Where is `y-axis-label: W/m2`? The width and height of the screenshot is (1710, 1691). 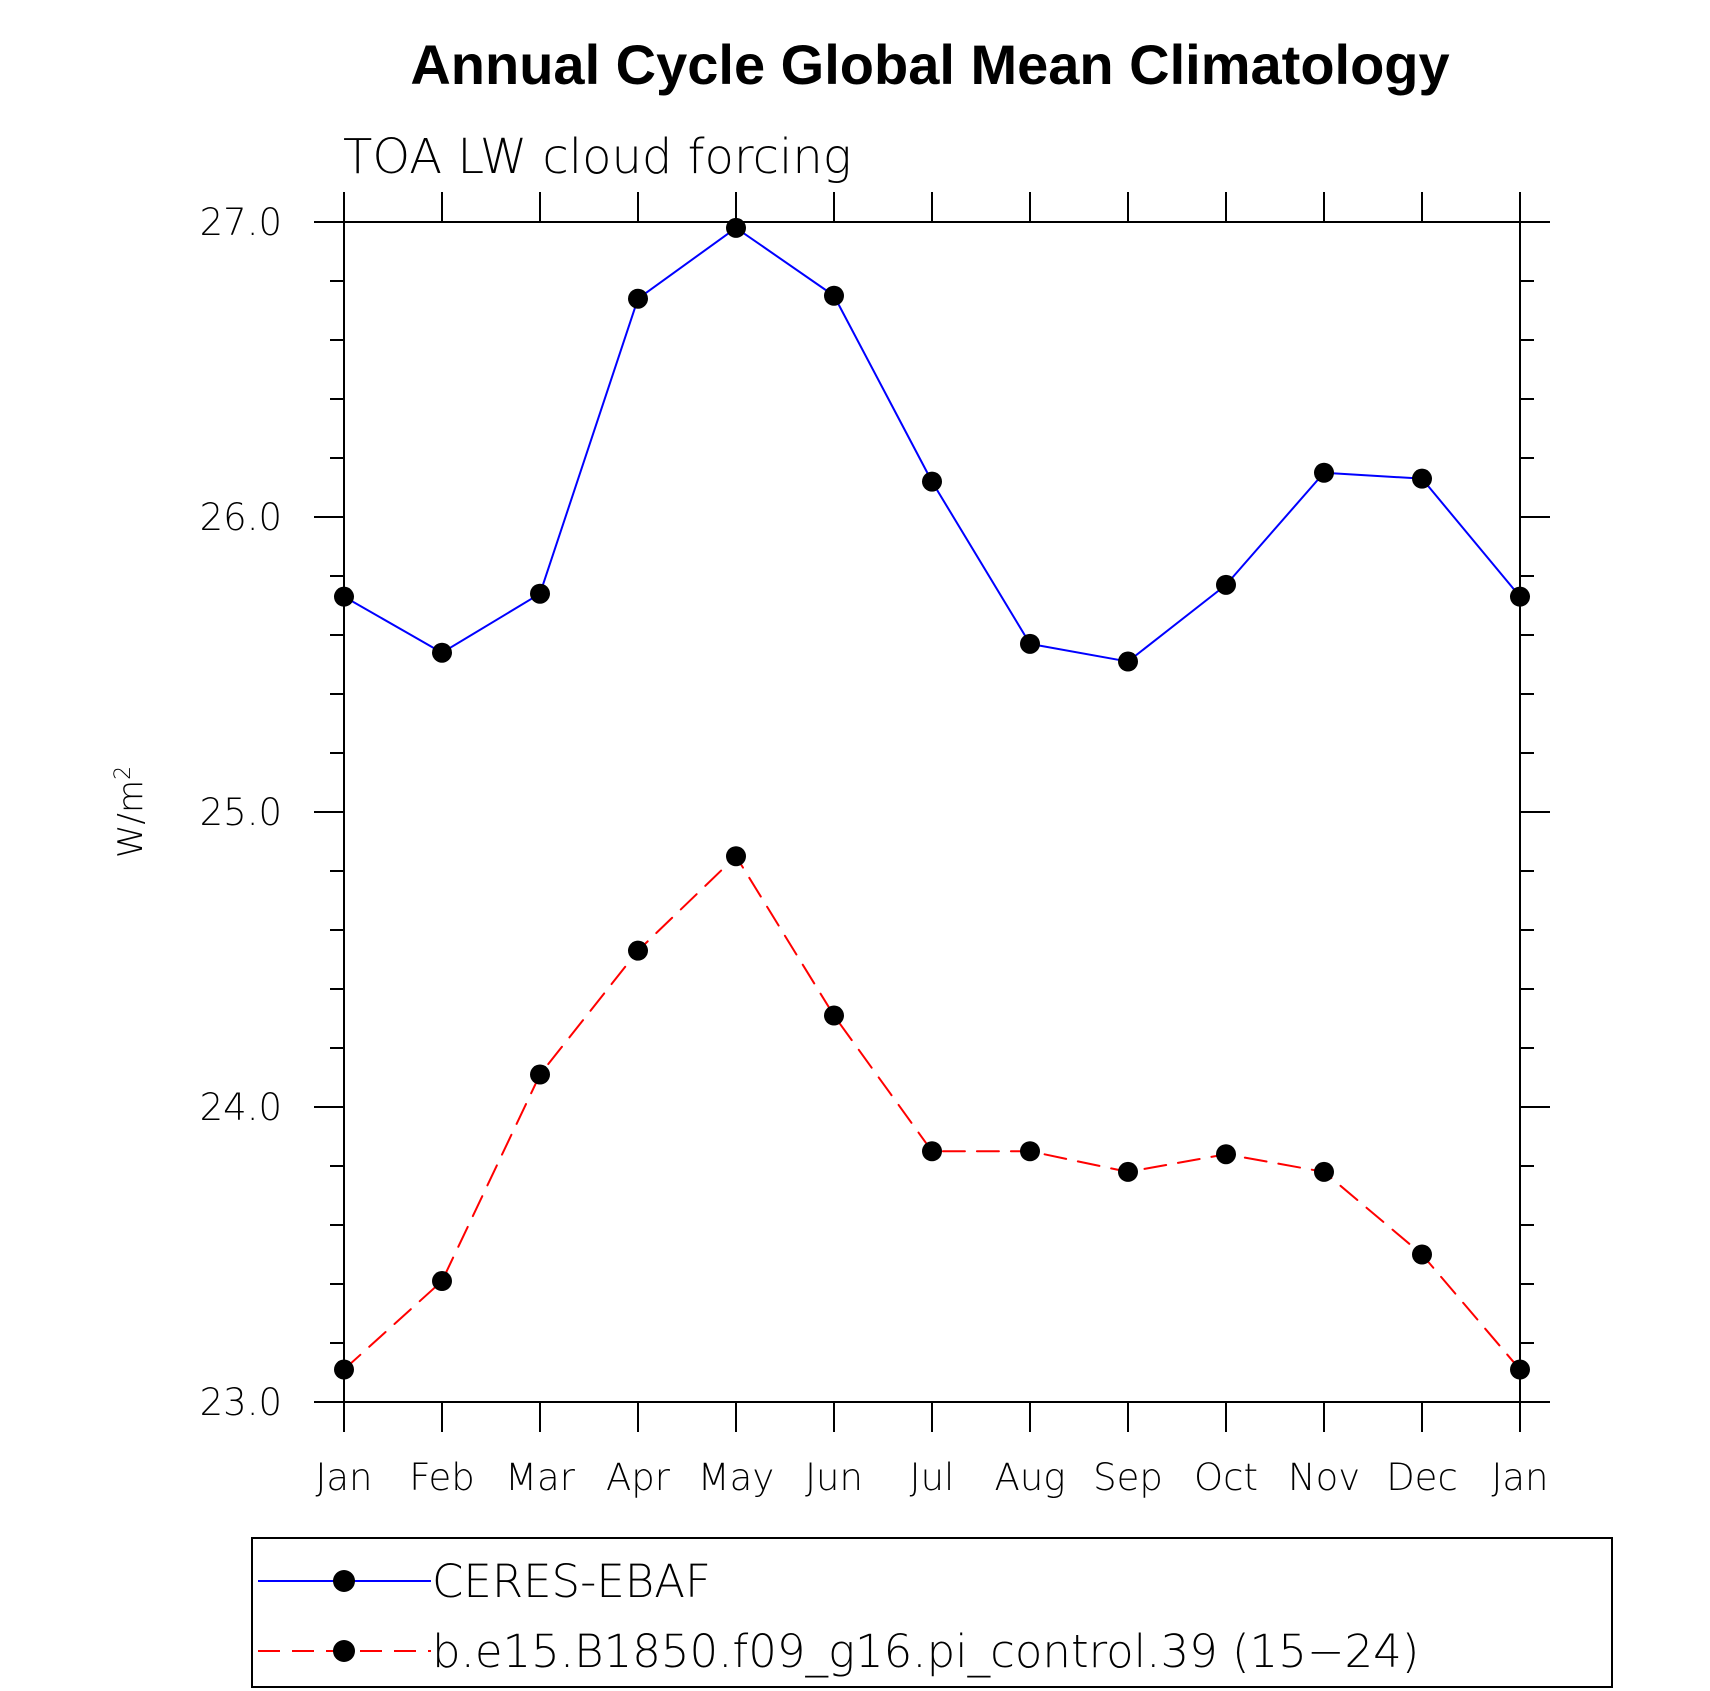
y-axis-label: W/m2 is located at coordinates (131, 812).